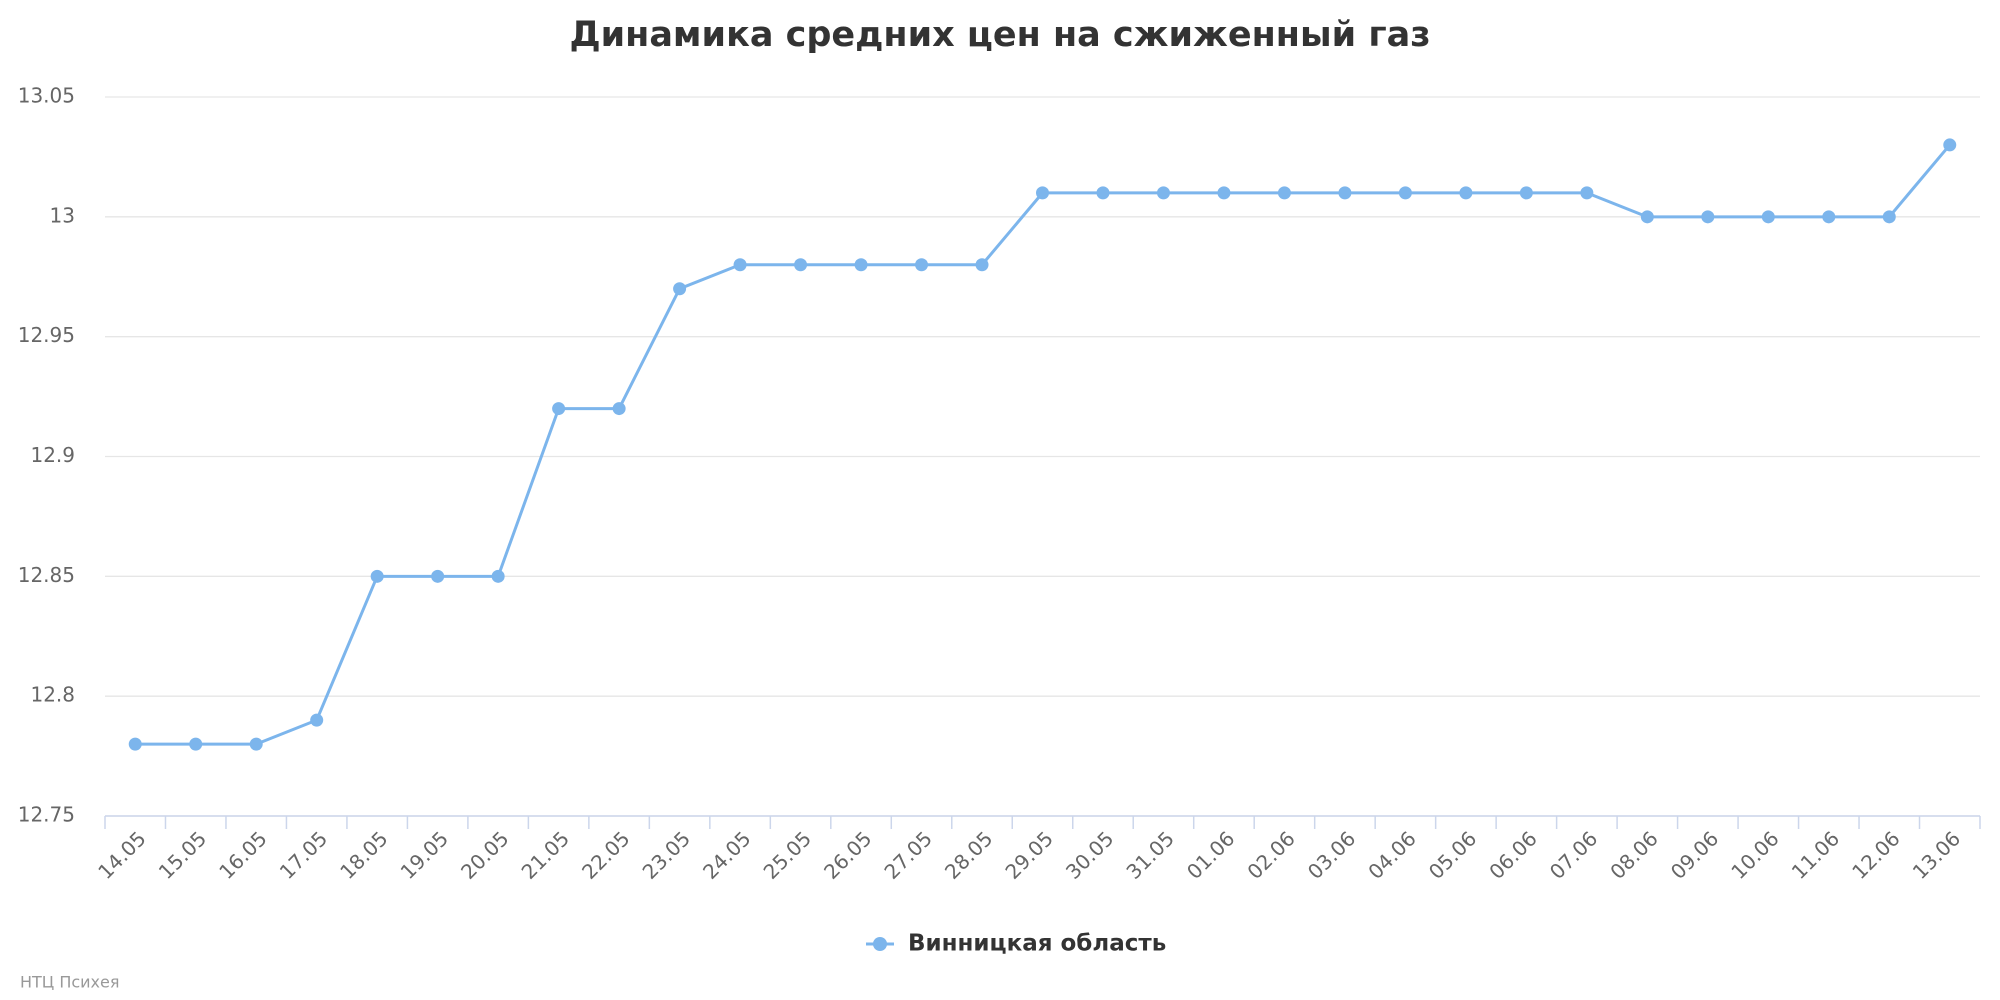  What do you see at coordinates (182, 854) in the screenshot?
I see `x-tick-label: 15.05` at bounding box center [182, 854].